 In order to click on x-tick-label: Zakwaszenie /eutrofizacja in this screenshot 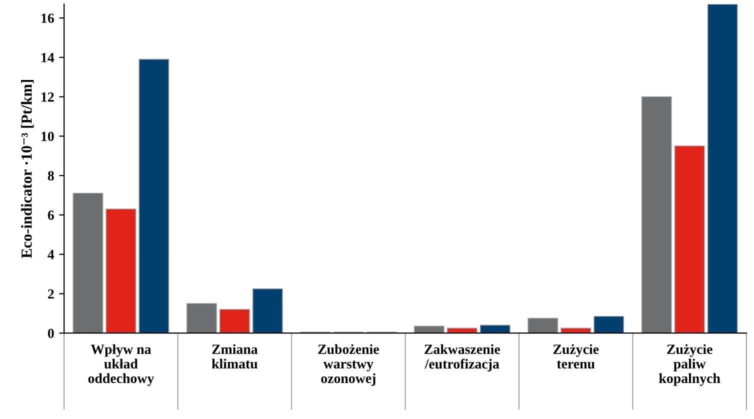, I will do `click(462, 358)`.